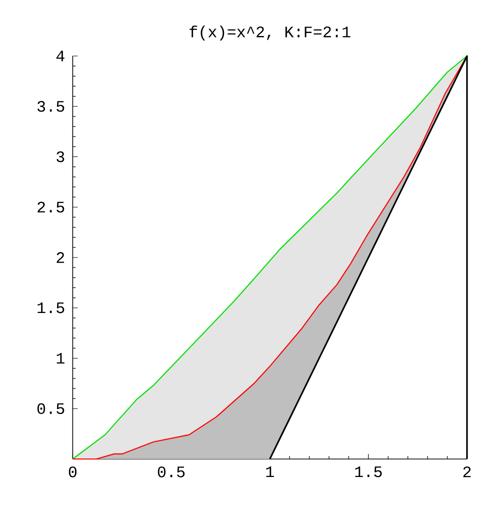 This screenshot has height=514, width=481. What do you see at coordinates (270, 33) in the screenshot?
I see `chart-title: f(x)=x^2, K:F=2:1` at bounding box center [270, 33].